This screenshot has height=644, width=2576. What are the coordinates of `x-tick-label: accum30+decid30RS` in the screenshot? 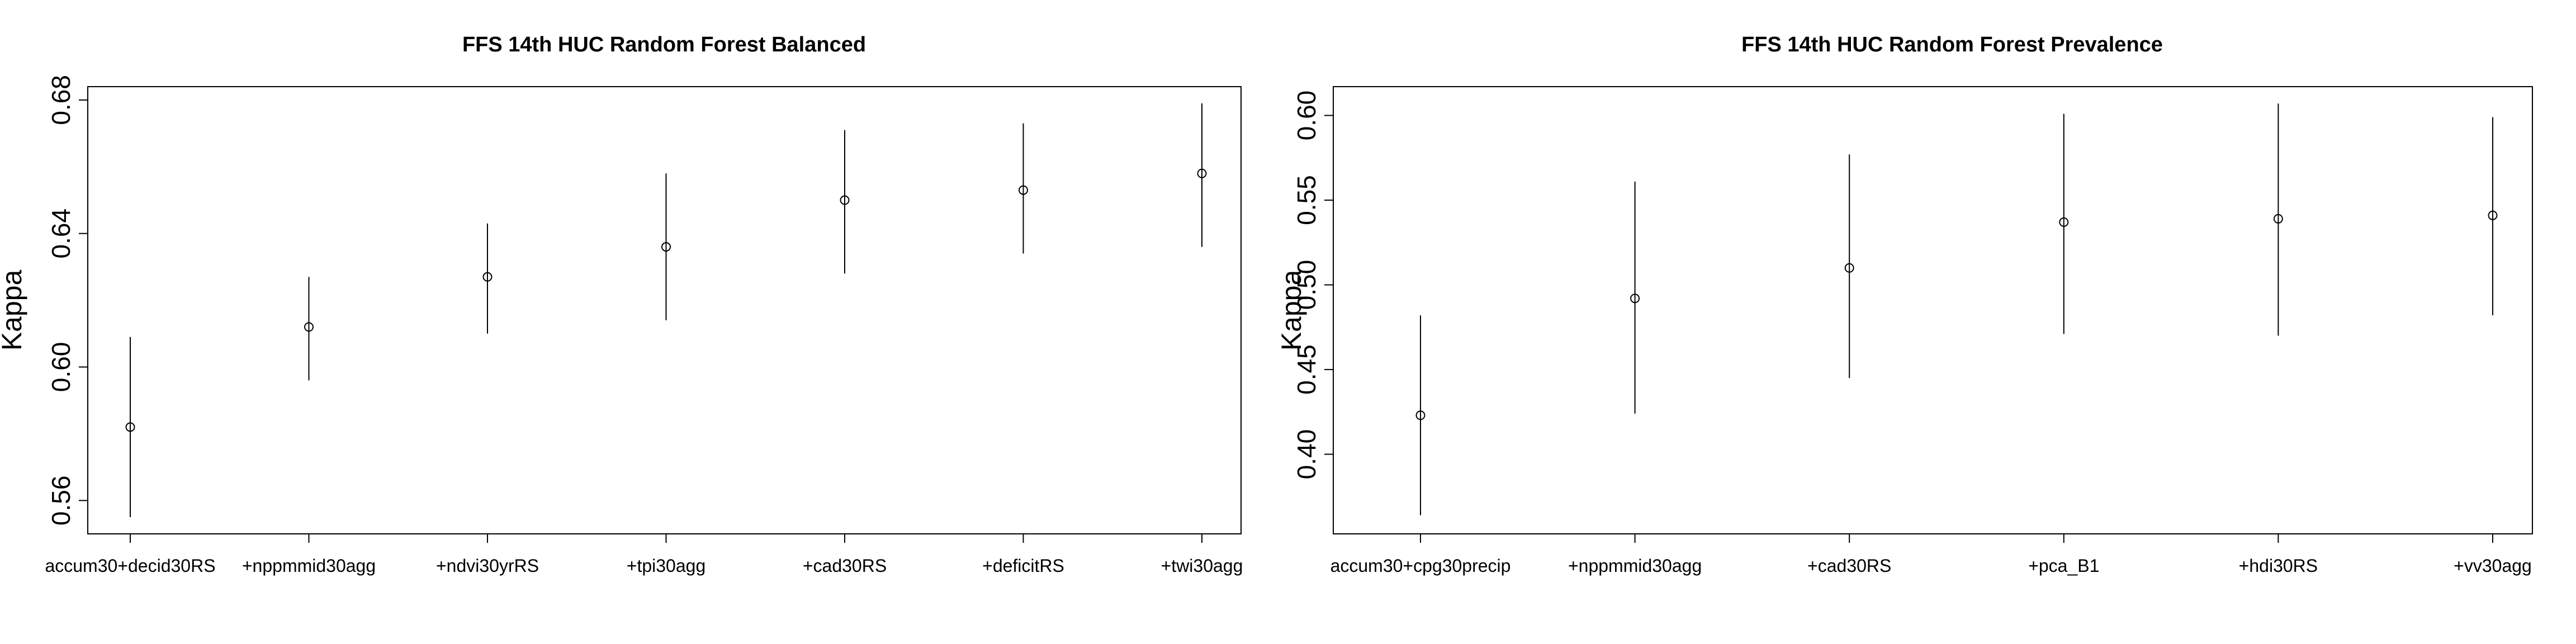 It's located at (130, 566).